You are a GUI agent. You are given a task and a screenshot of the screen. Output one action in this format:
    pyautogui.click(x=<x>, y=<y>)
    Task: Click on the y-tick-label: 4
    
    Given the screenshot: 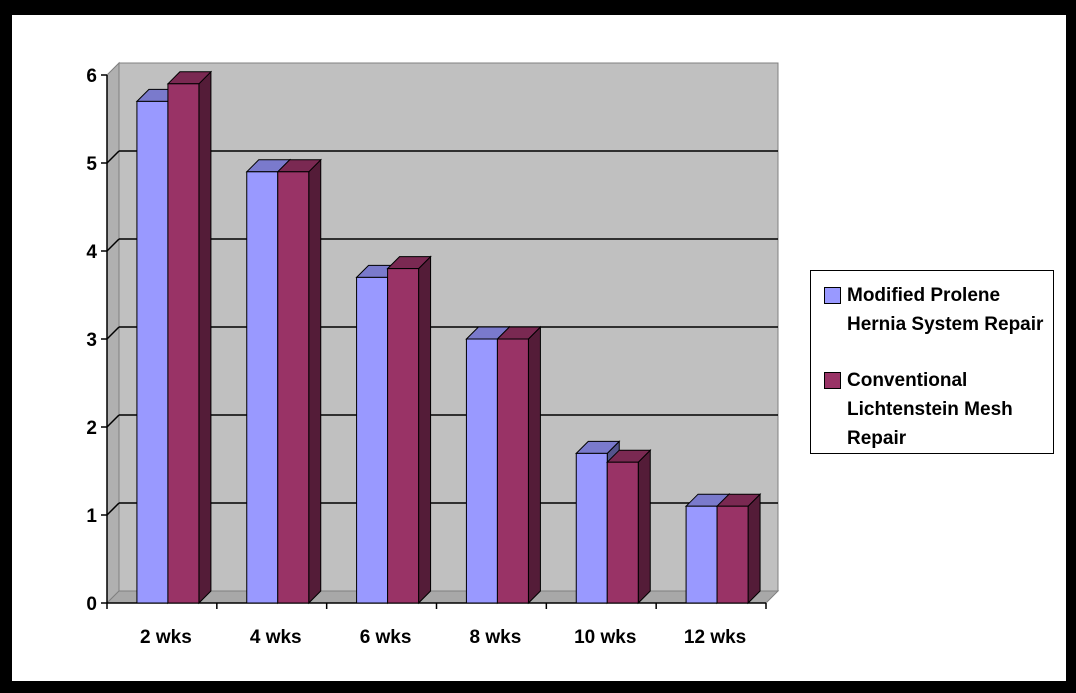 What is the action you would take?
    pyautogui.click(x=91, y=252)
    